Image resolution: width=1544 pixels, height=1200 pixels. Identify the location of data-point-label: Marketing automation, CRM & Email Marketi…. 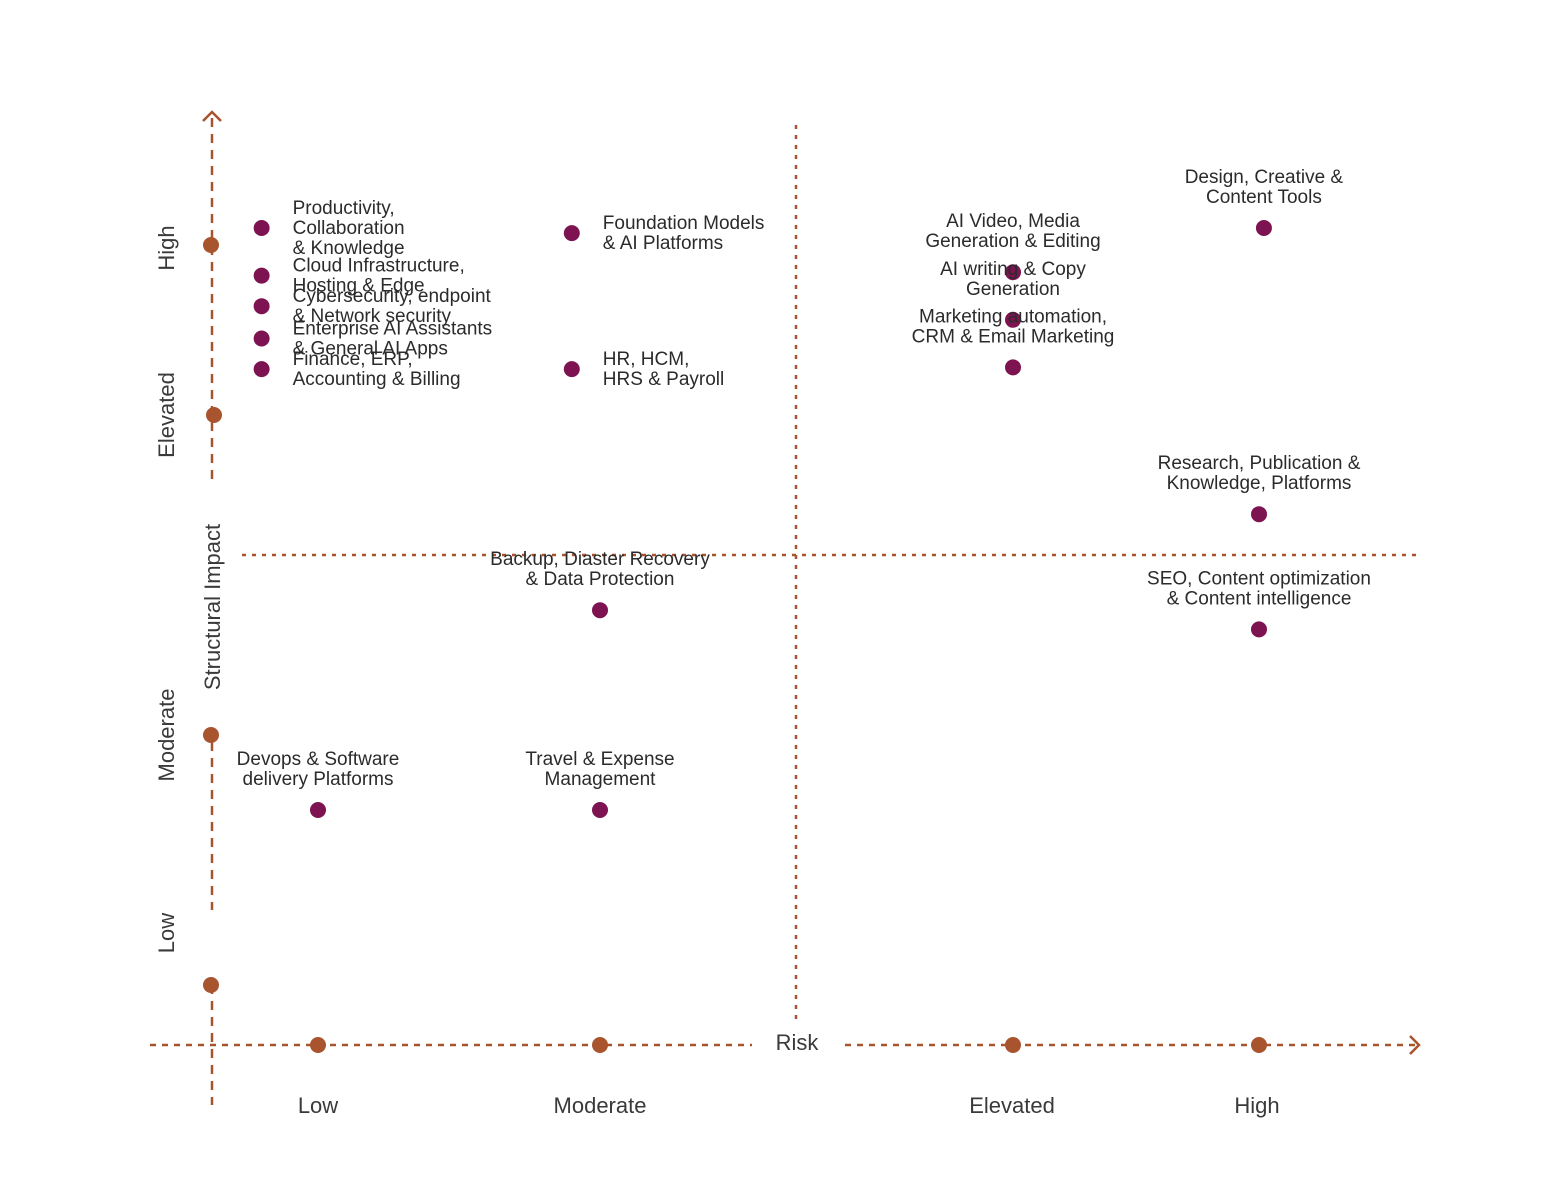
(1013, 326).